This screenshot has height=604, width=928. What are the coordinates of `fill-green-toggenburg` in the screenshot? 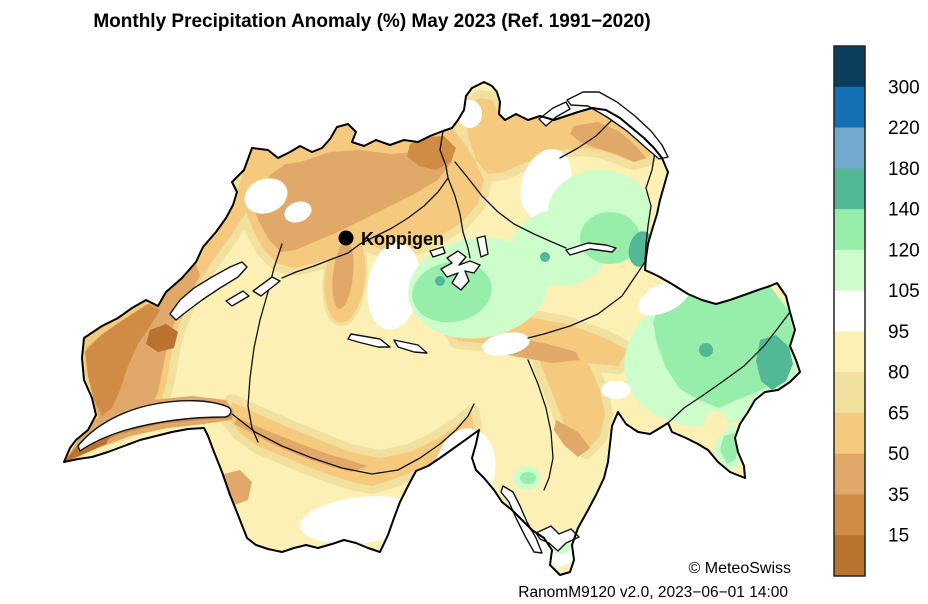 It's located at (610, 238).